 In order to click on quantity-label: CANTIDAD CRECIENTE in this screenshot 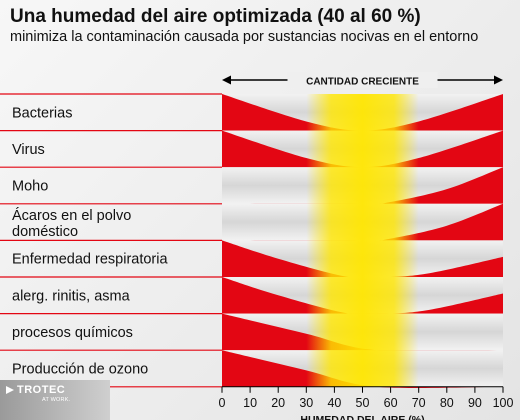, I will do `click(362, 82)`.